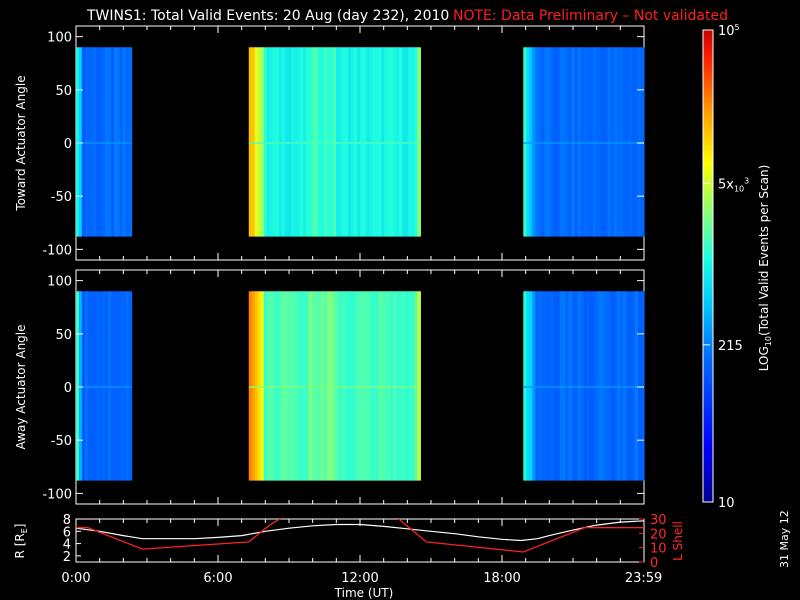 Image resolution: width=800 pixels, height=600 pixels. What do you see at coordinates (57, 250) in the screenshot?
I see `y-tick-label: -100` at bounding box center [57, 250].